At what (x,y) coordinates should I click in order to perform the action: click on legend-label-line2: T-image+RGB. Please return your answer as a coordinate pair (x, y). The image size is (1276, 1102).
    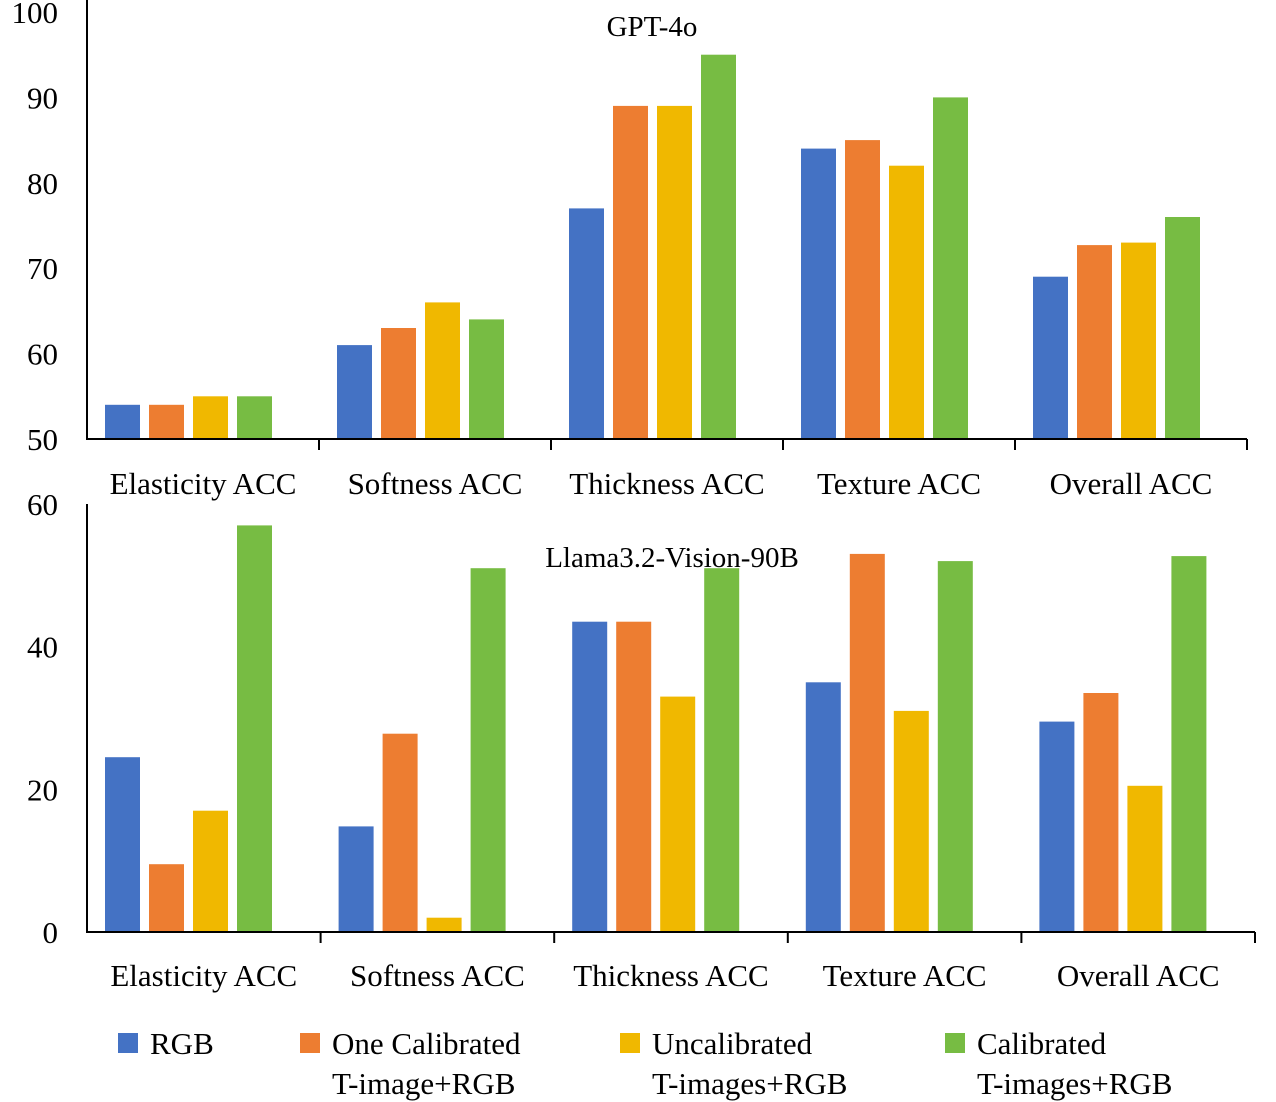
    Looking at the image, I should click on (423, 1083).